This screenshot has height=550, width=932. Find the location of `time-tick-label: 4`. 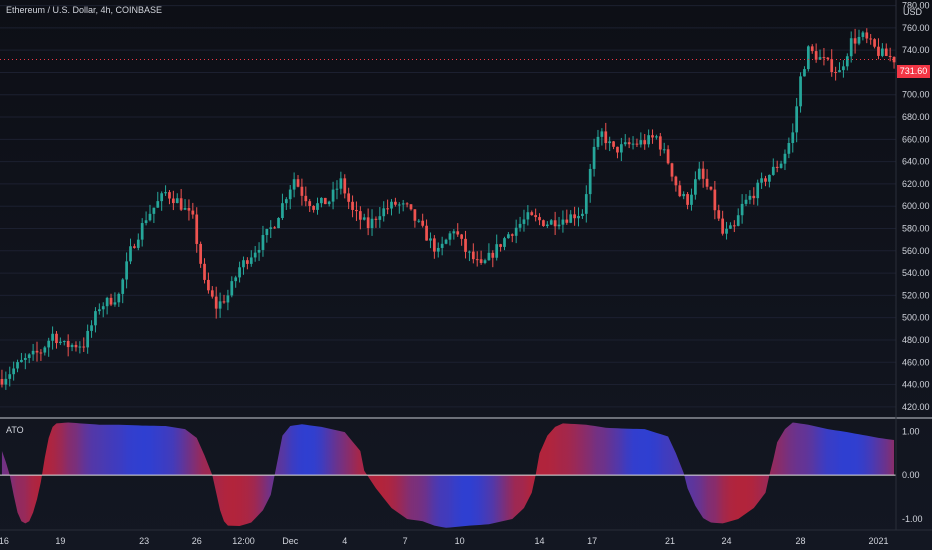

time-tick-label: 4 is located at coordinates (344, 541).